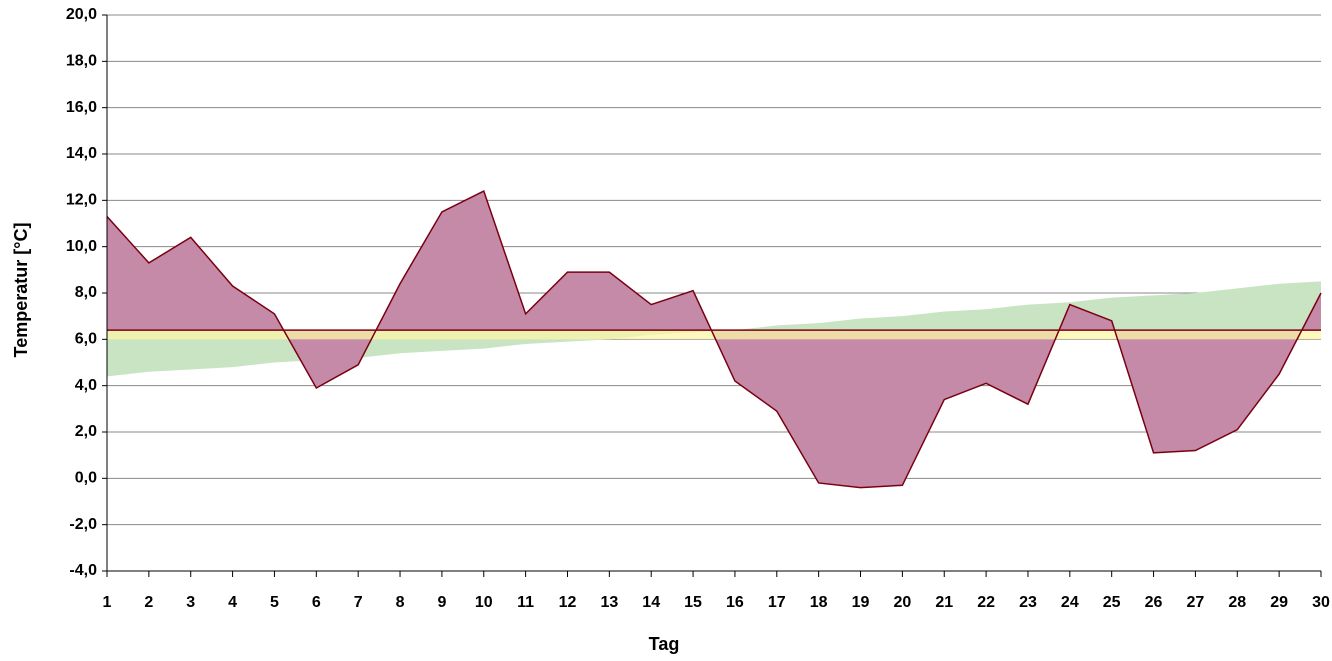 The image size is (1332, 661). Describe the element at coordinates (1028, 602) in the screenshot. I see `x-tick-label: 23` at that location.